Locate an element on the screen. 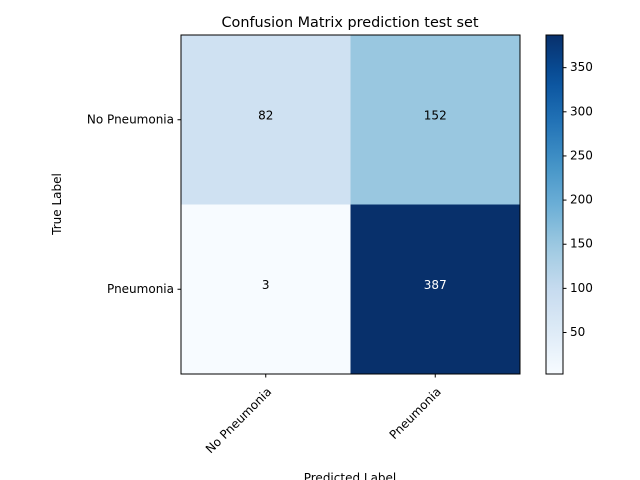 The width and height of the screenshot is (640, 480). colorbar-tick-label: 200 is located at coordinates (581, 200).